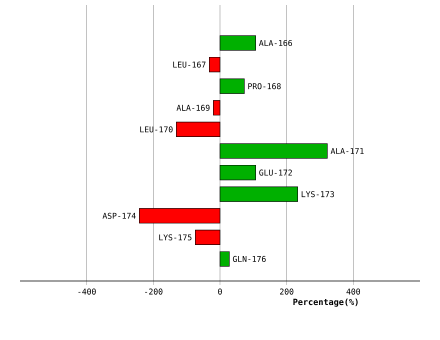 The image size is (440, 340). What do you see at coordinates (87, 291) in the screenshot?
I see `x-tick-label: -400` at bounding box center [87, 291].